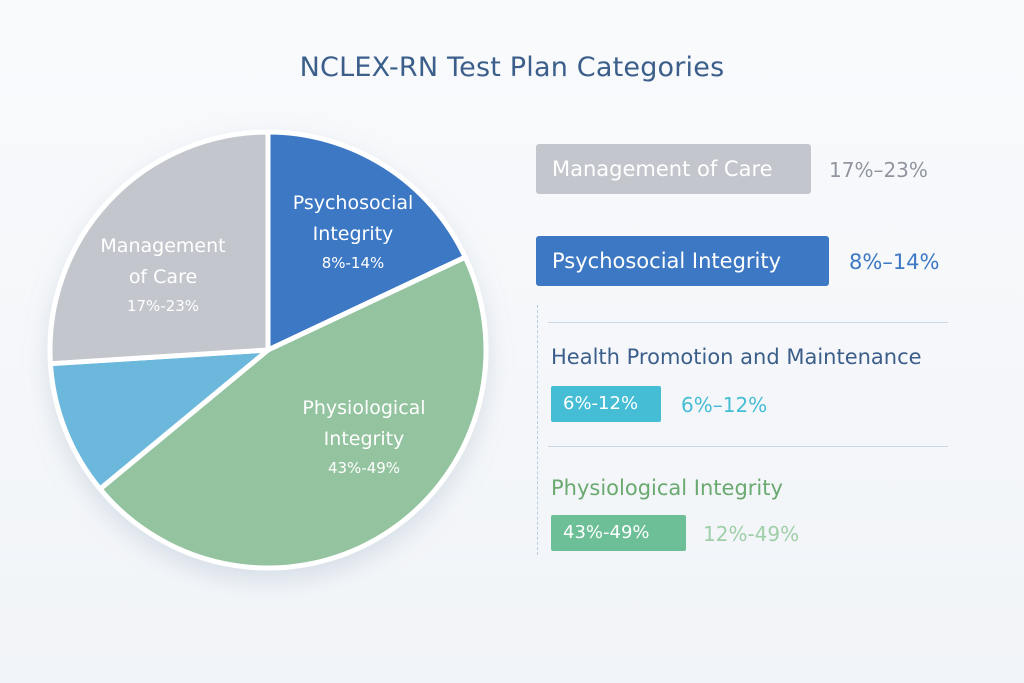  I want to click on legend-badge-health-promotion: 6%-12%, so click(606, 404).